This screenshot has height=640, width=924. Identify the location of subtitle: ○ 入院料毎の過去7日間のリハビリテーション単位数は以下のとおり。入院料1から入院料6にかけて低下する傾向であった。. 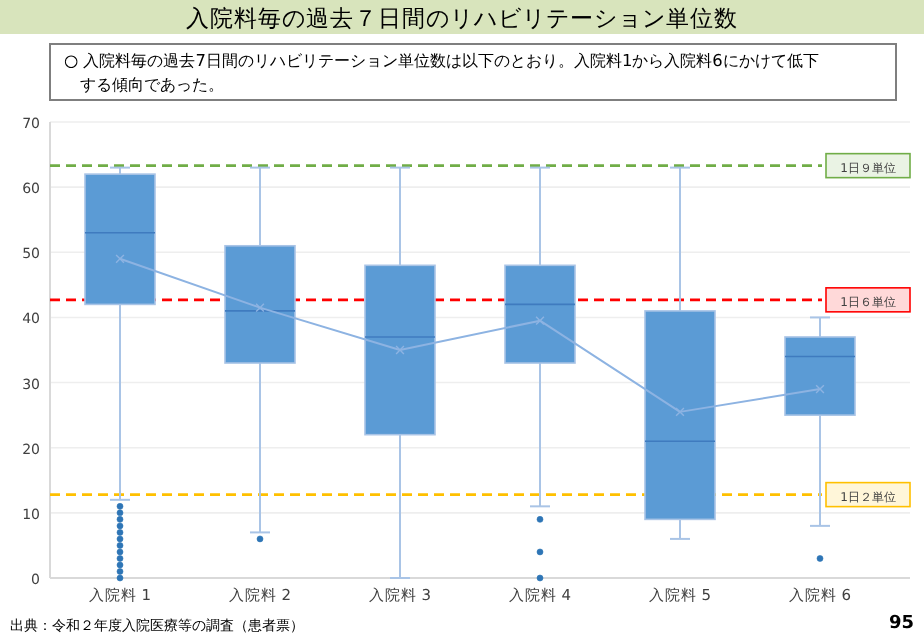
(441, 72).